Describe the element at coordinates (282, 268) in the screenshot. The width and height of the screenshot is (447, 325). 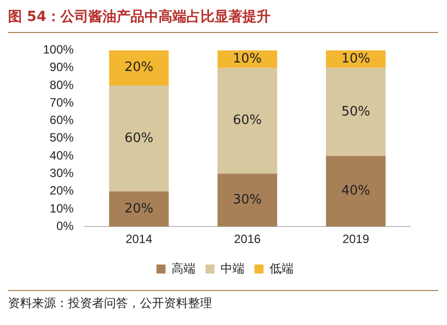
I see `legend-label: 低端` at that location.